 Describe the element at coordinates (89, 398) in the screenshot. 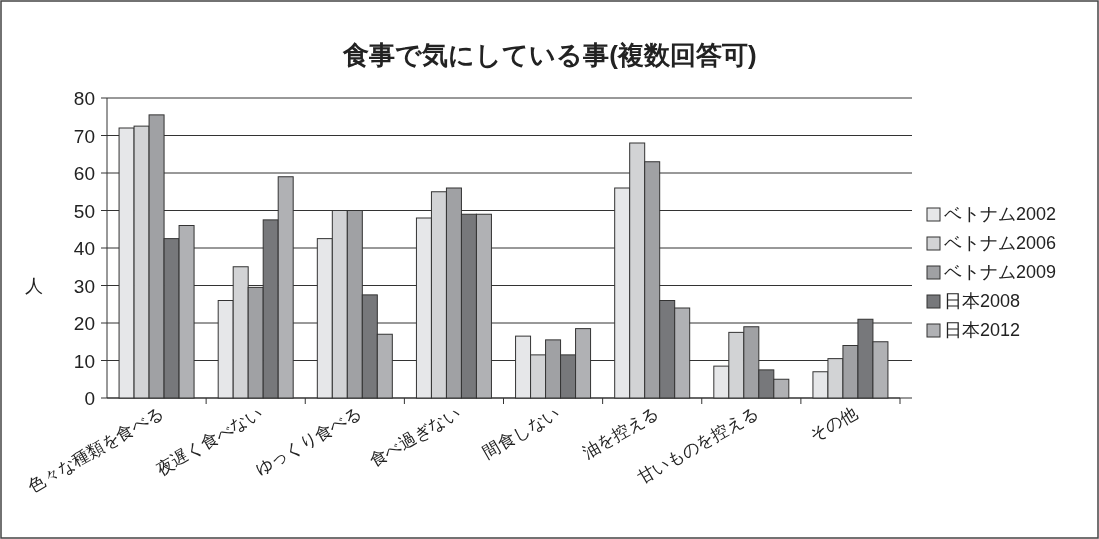

I see `y-tick-label: 0` at that location.